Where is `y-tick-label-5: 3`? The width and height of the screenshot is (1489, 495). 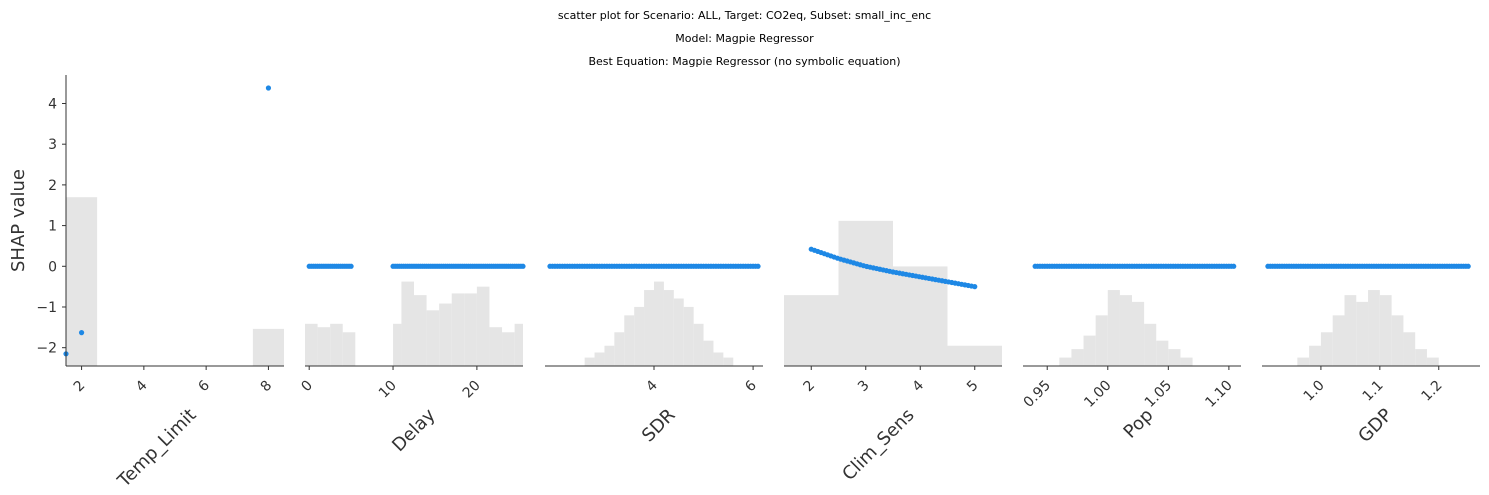
y-tick-label-5: 3 is located at coordinates (52, 145).